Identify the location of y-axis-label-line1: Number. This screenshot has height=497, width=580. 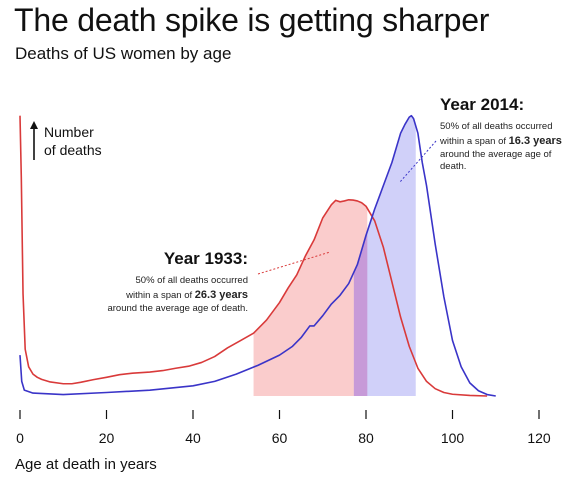
(69, 132).